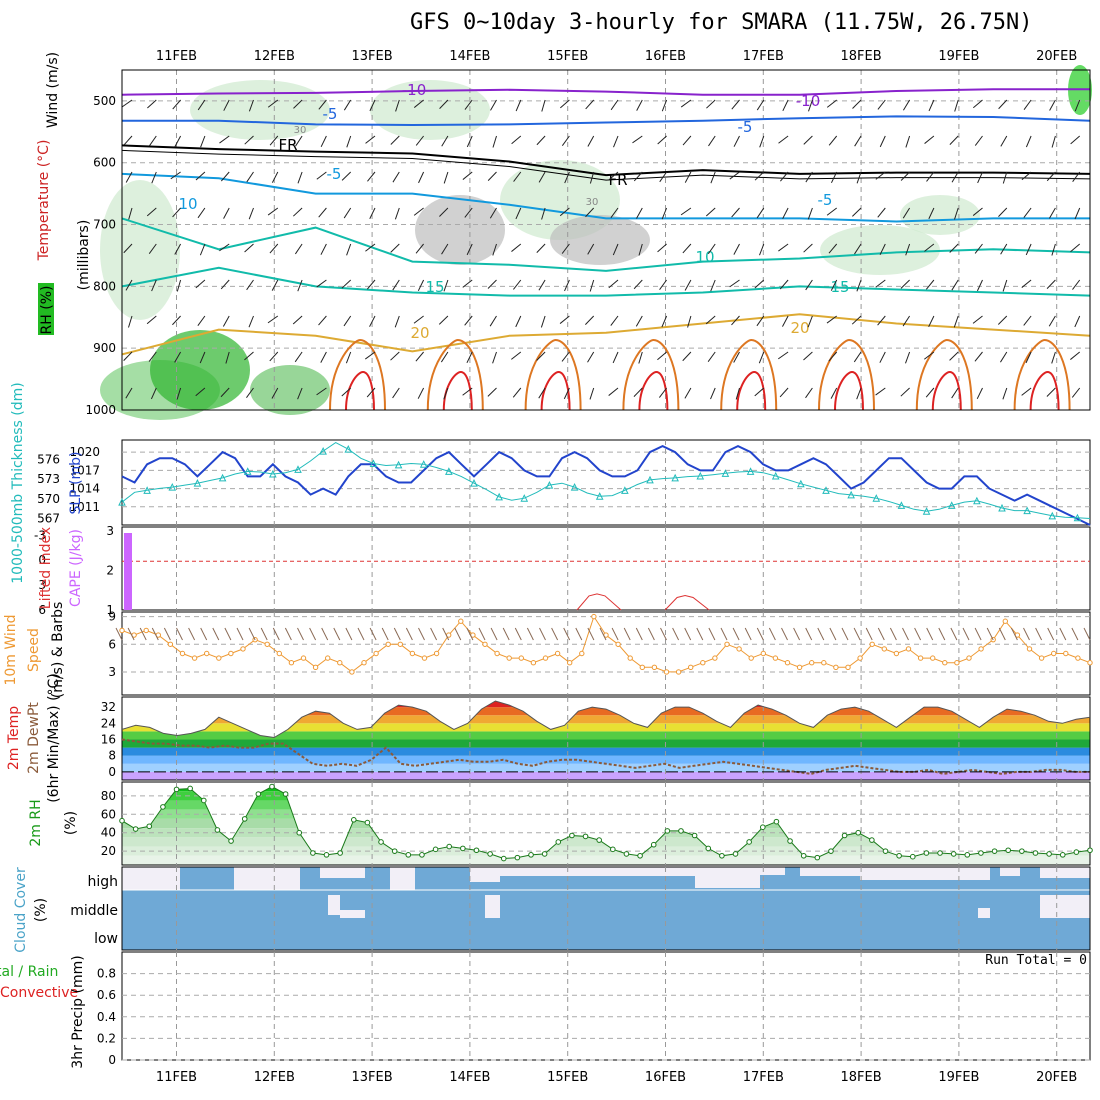  Describe the element at coordinates (606, 281) in the screenshot. I see `isotherm-line` at that location.